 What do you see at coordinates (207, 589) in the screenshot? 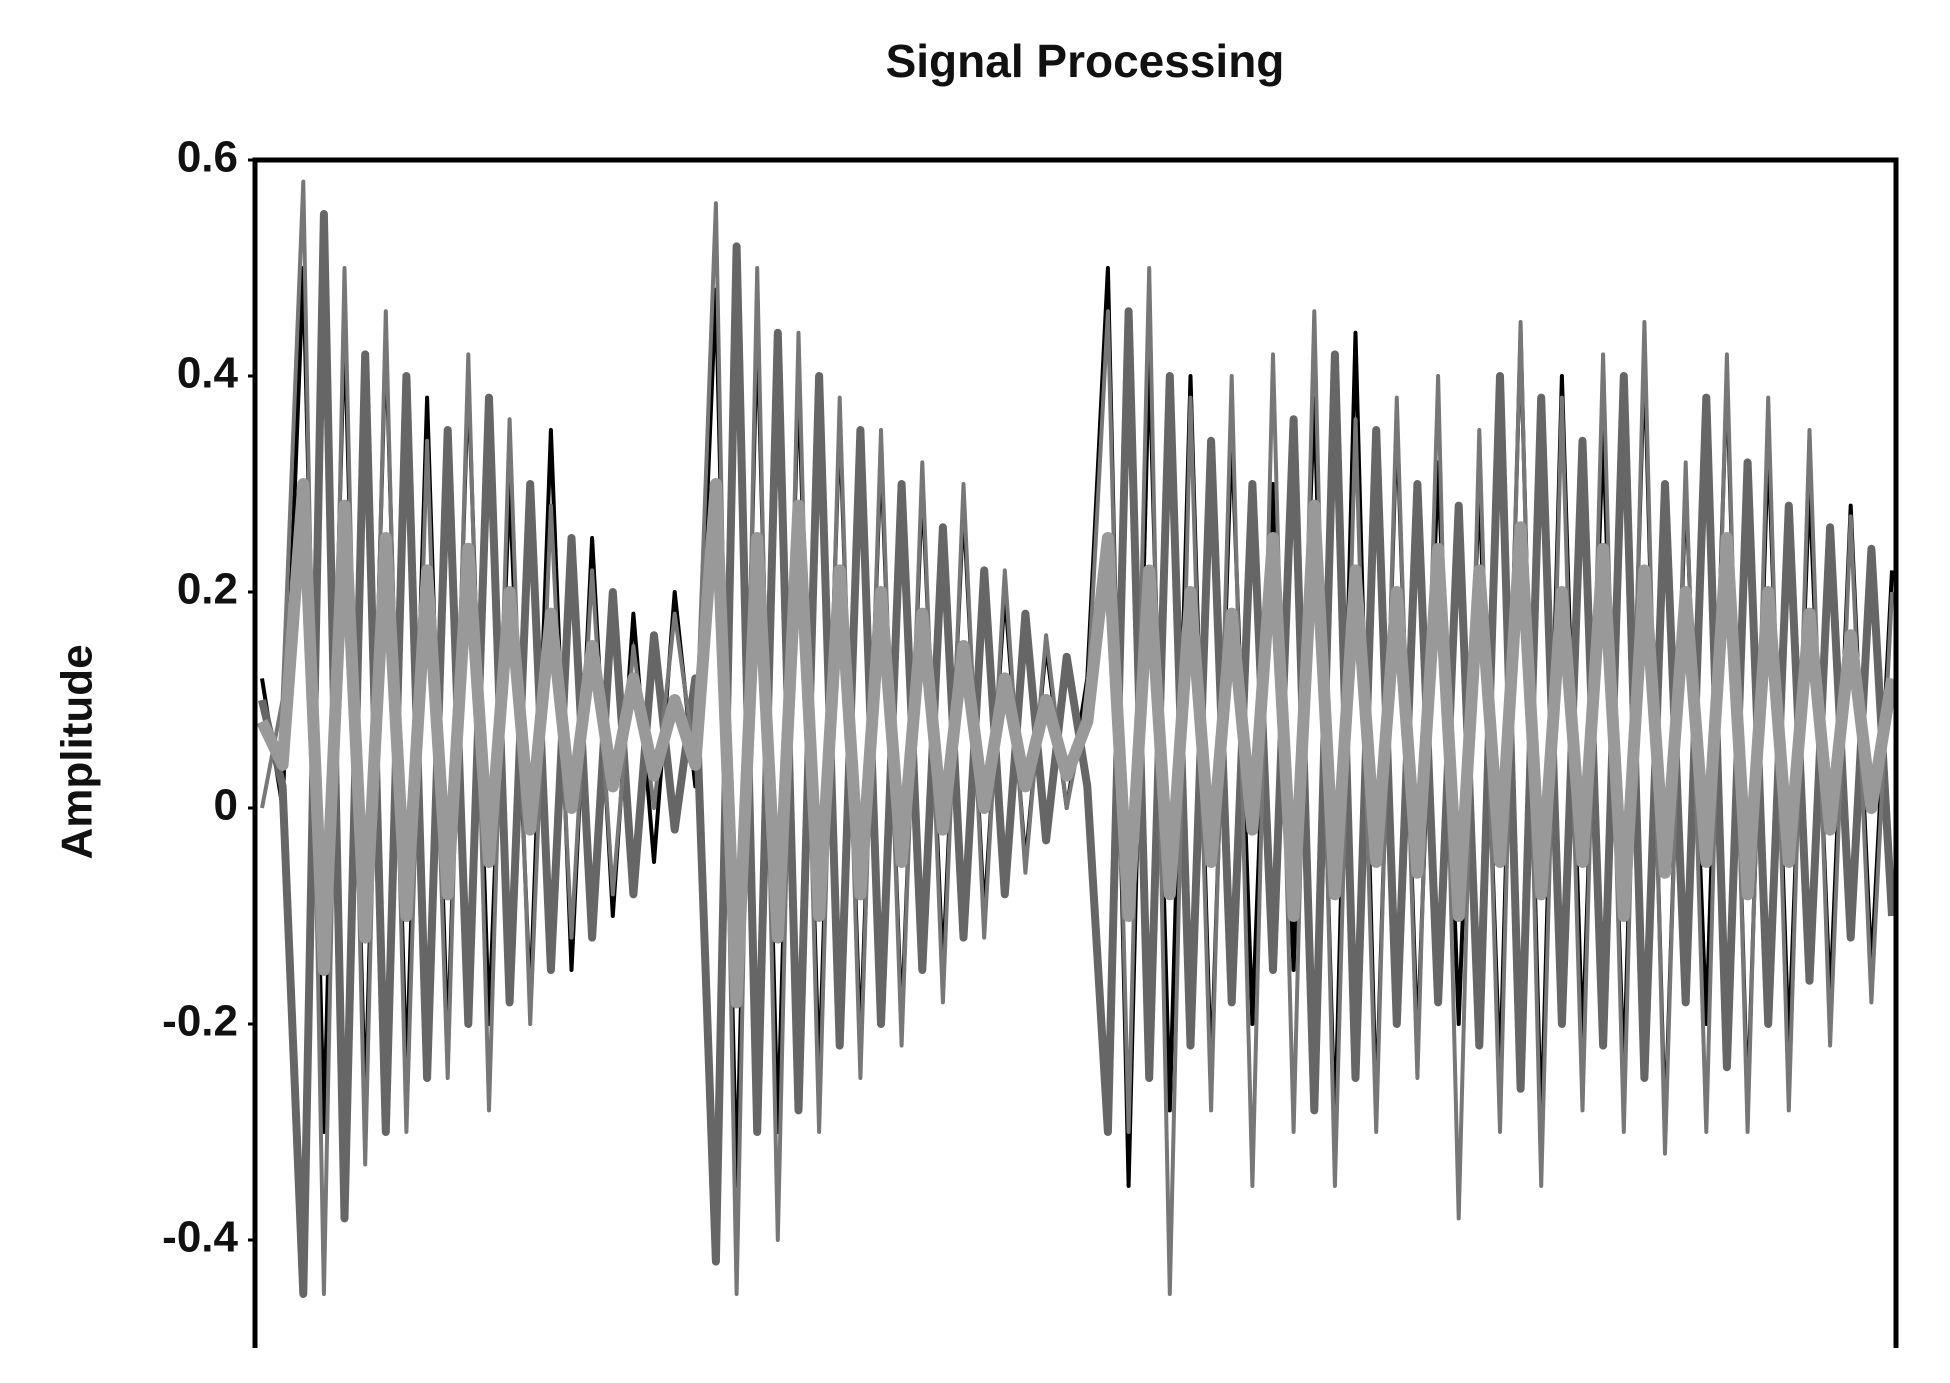
I see `y-tick-label: 0.2` at bounding box center [207, 589].